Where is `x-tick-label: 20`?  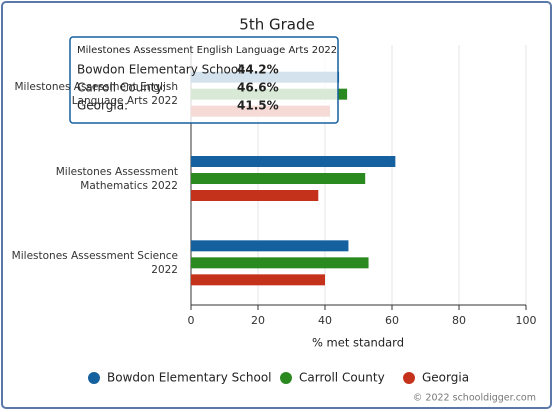
x-tick-label: 20 is located at coordinates (258, 320).